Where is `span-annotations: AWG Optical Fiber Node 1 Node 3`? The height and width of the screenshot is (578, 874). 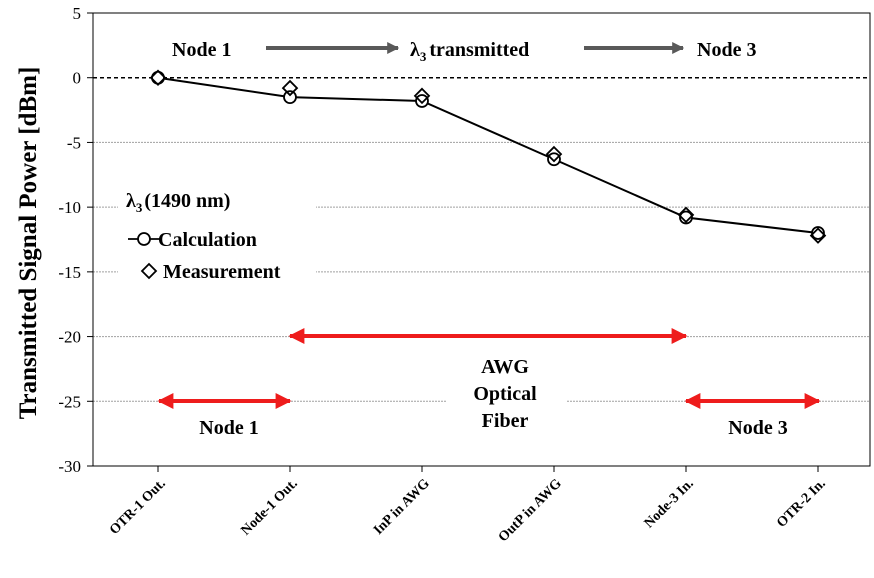
span-annotations: AWG Optical Fiber Node 1 Node 3 is located at coordinates (489, 384).